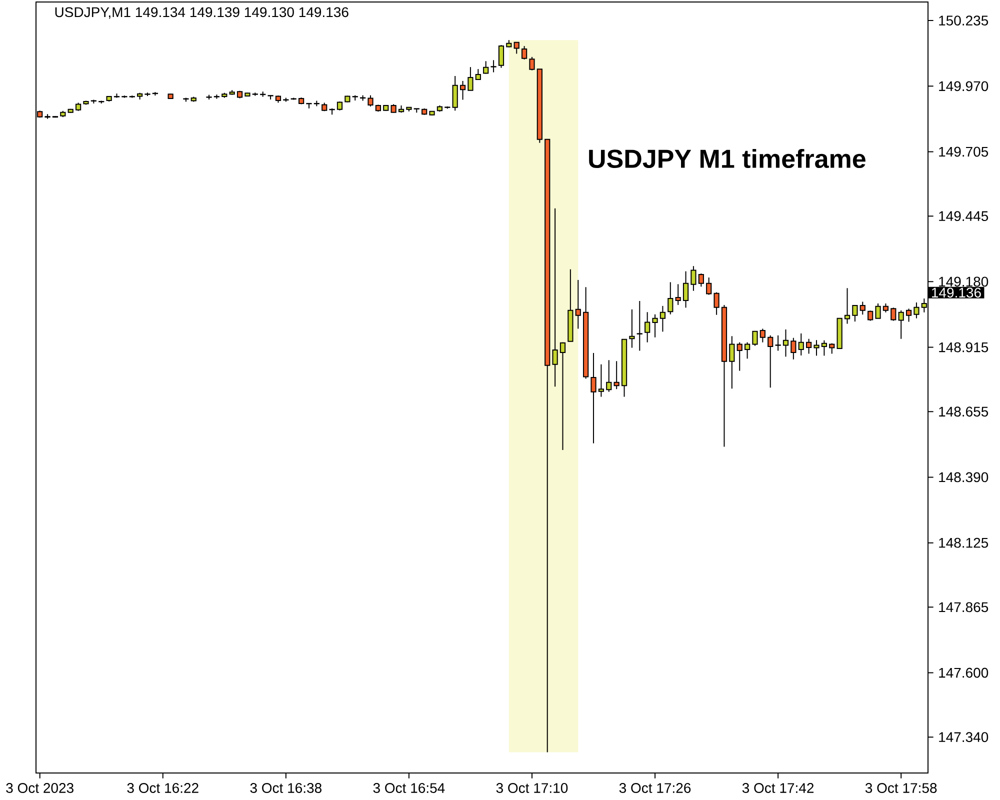 This screenshot has width=1000, height=800. Describe the element at coordinates (409, 788) in the screenshot. I see `x-tick-label: 3 Oct 16:54` at that location.